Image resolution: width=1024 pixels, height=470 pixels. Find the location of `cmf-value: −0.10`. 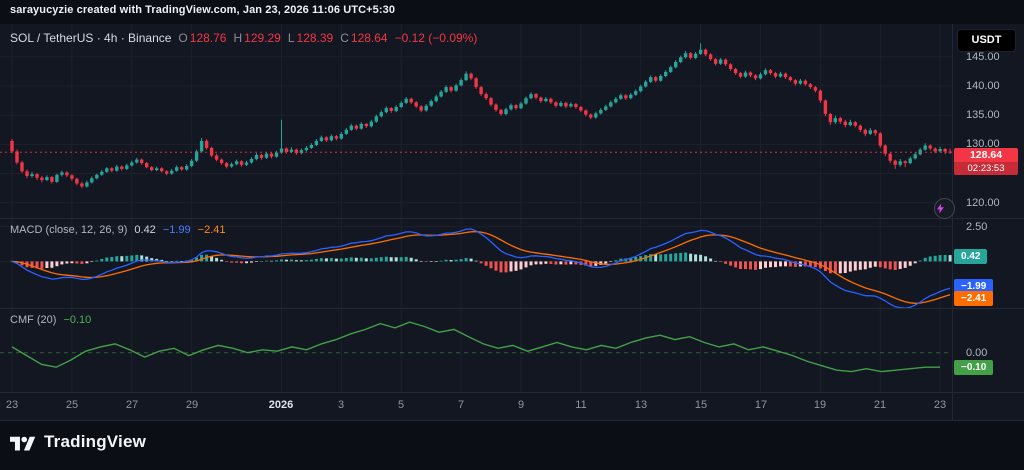

cmf-value: −0.10 is located at coordinates (77, 320).